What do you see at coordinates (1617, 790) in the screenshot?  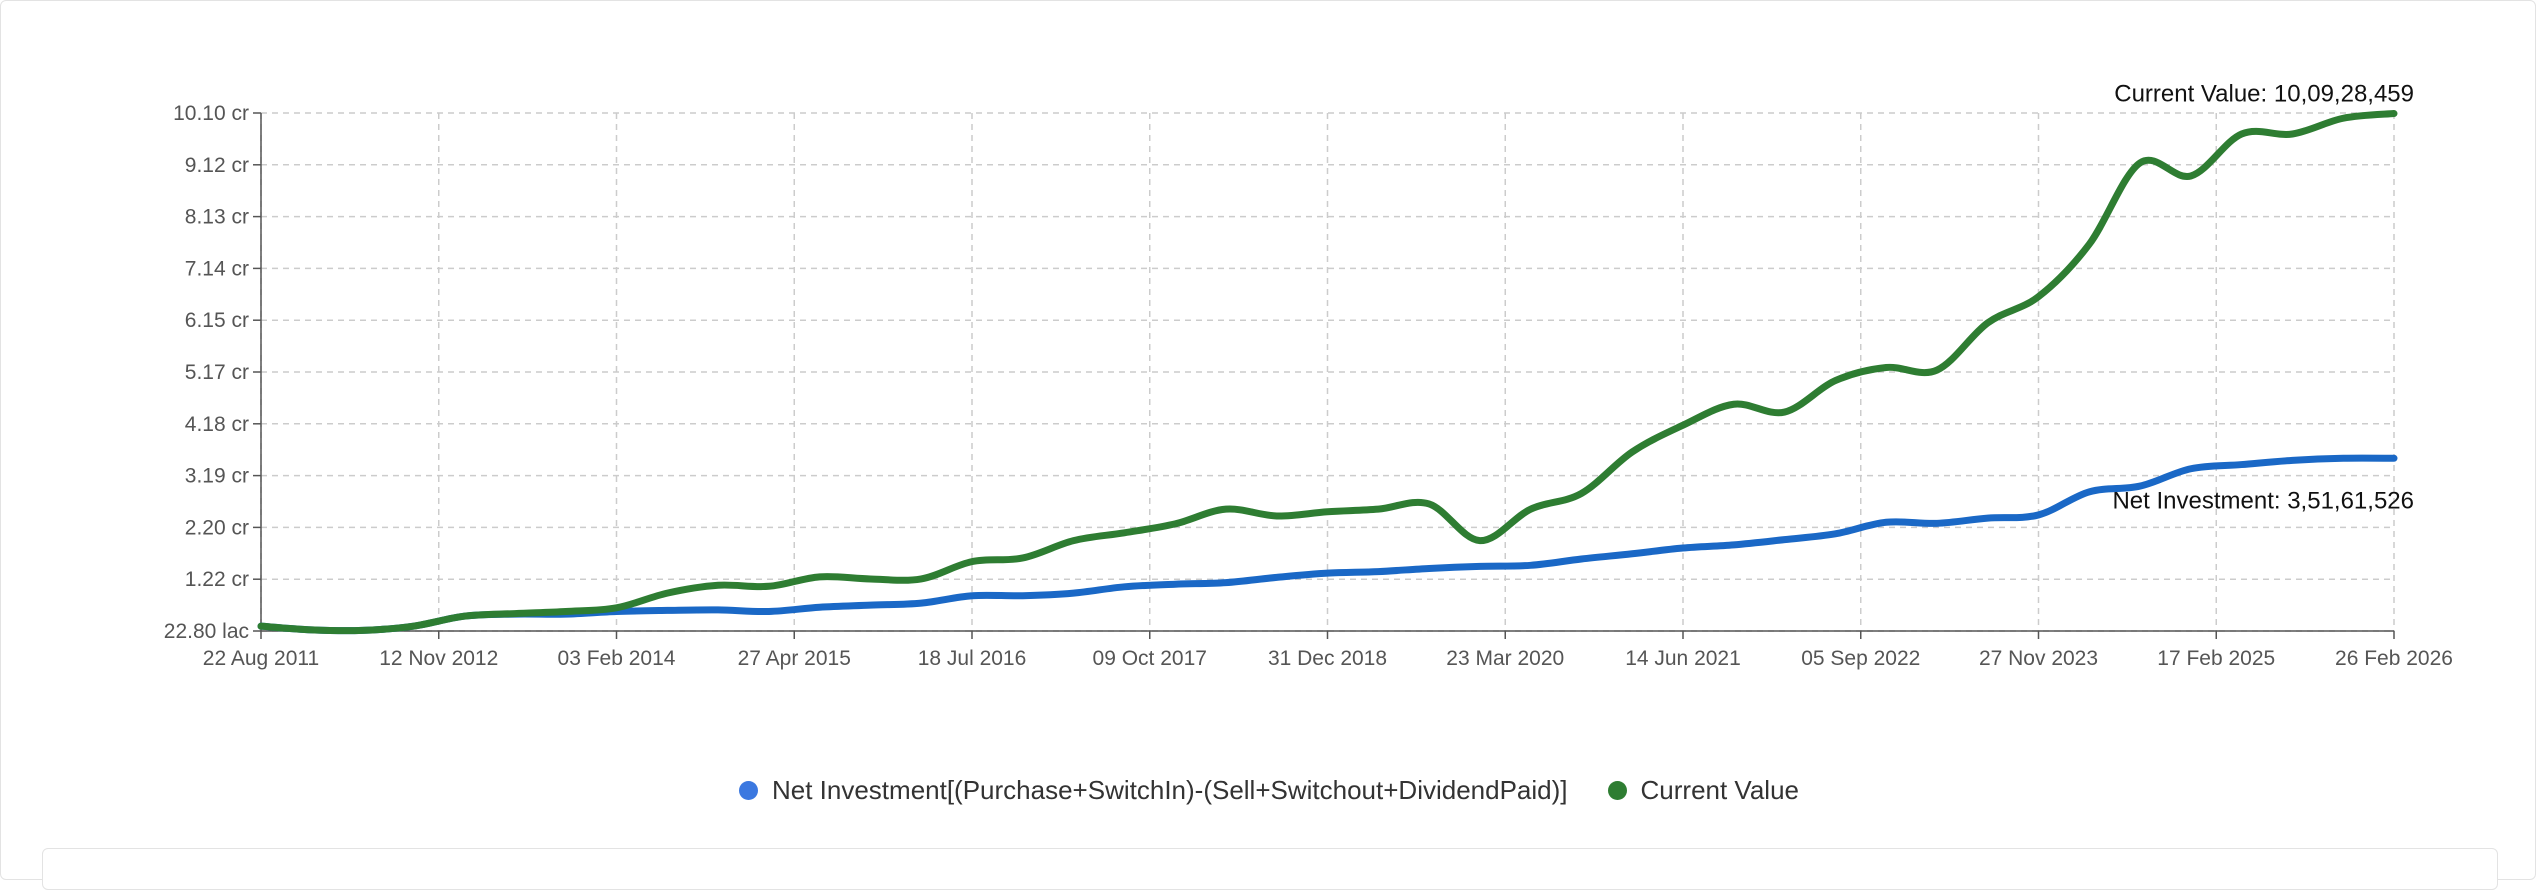 I see `current-value-legend-dot` at bounding box center [1617, 790].